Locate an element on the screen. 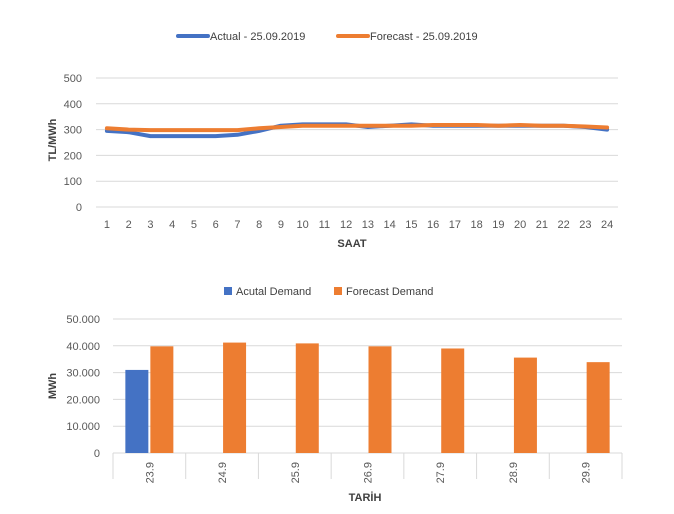 This screenshot has width=674, height=514. line-y-tick-300: 300 is located at coordinates (73, 131).